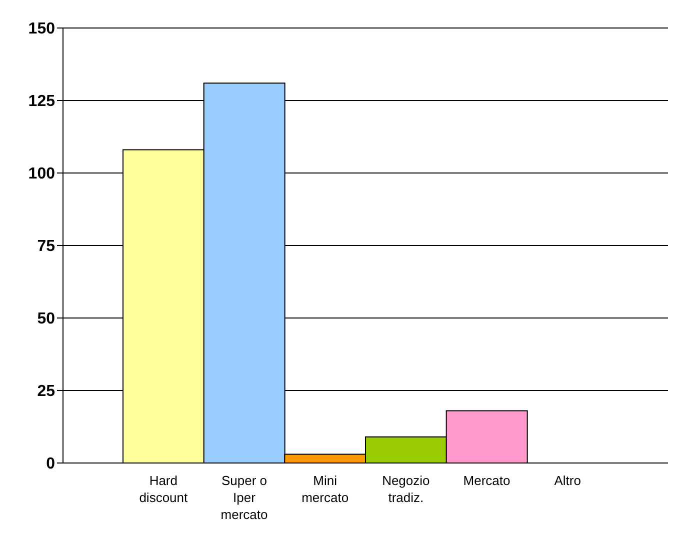 This screenshot has width=697, height=553. What do you see at coordinates (486, 480) in the screenshot?
I see `x-tick-label: Mercato` at bounding box center [486, 480].